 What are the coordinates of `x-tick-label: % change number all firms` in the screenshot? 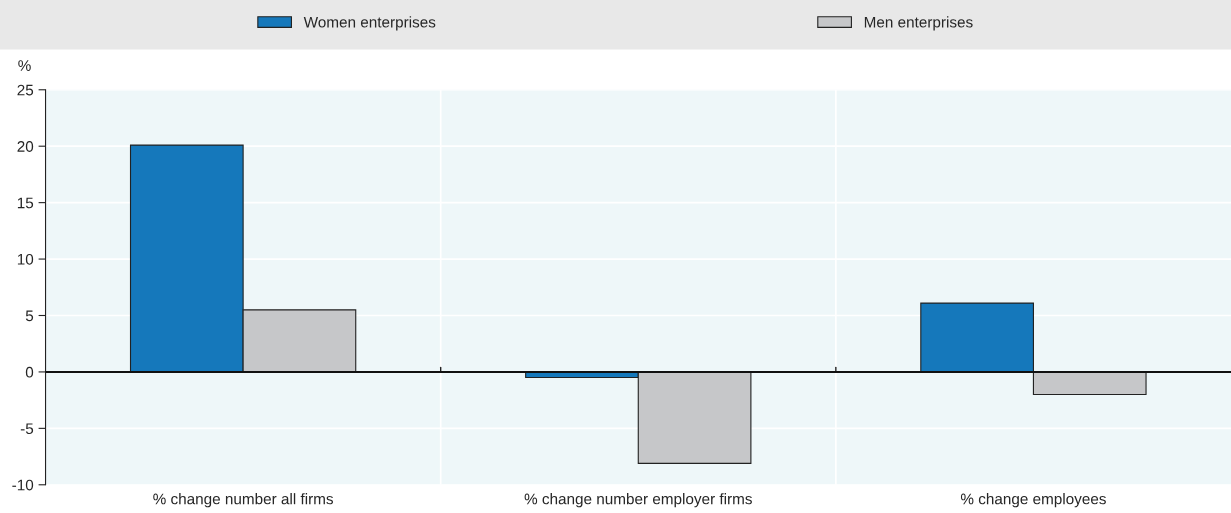 It's located at (243, 500).